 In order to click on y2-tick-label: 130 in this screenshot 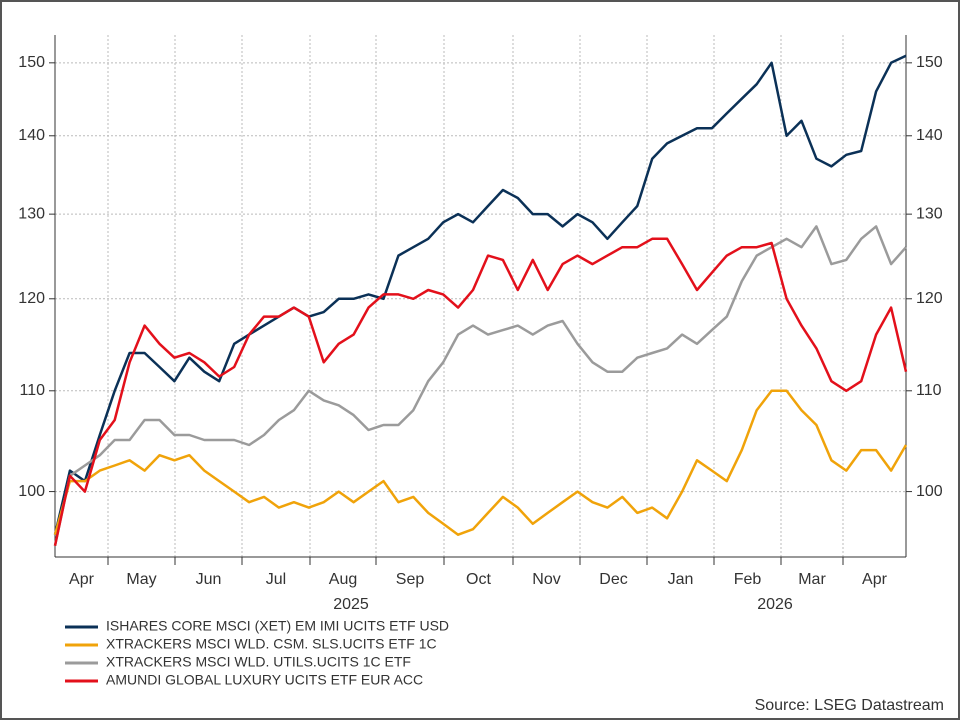, I will do `click(929, 213)`.